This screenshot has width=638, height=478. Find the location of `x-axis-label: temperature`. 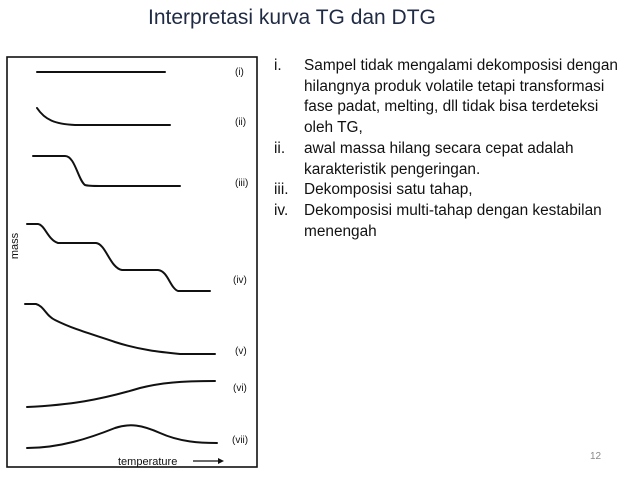

x-axis-label: temperature is located at coordinates (147, 462).